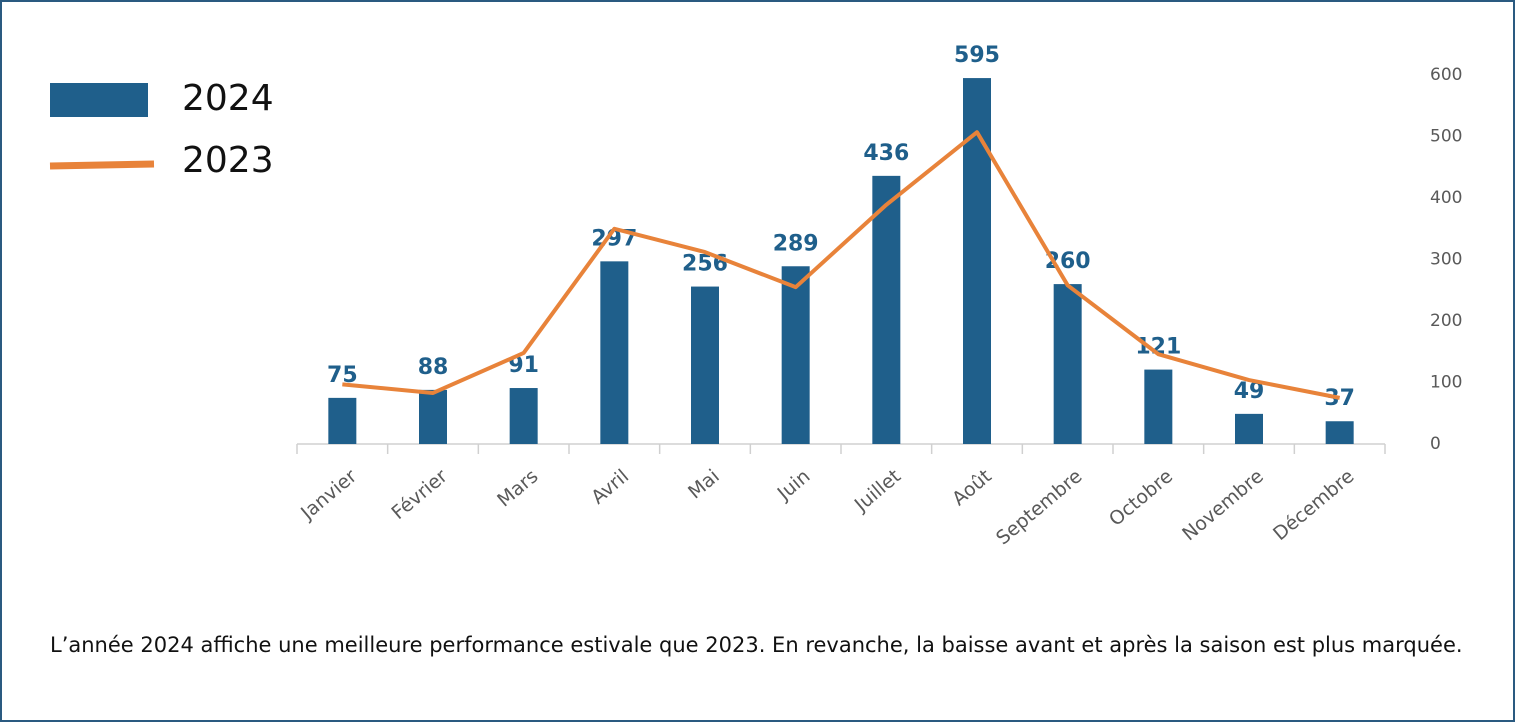 The width and height of the screenshot is (1515, 722). What do you see at coordinates (228, 98) in the screenshot?
I see `legend-label: 2024` at bounding box center [228, 98].